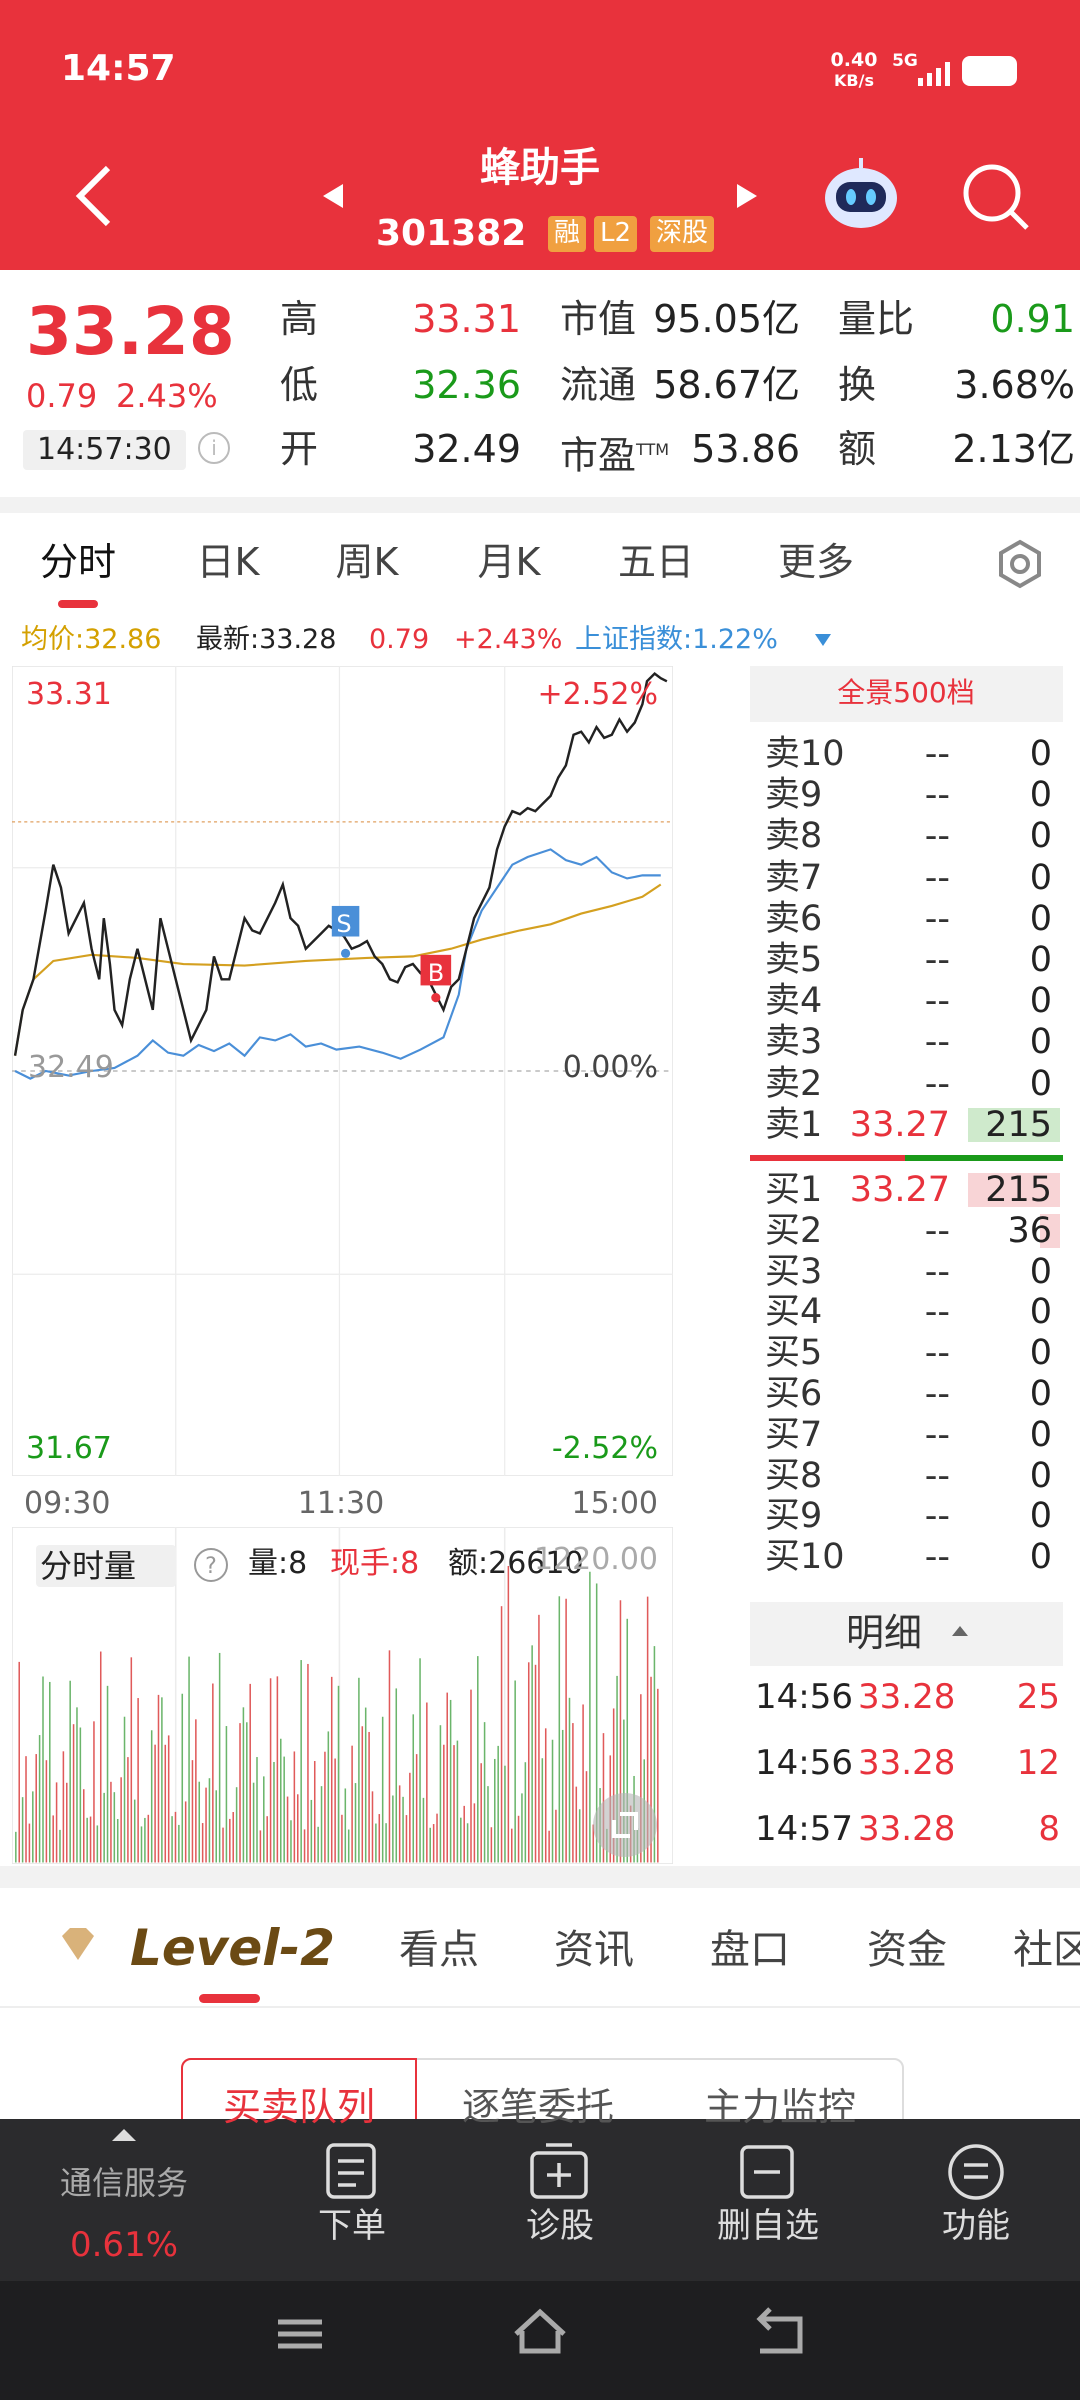  Describe the element at coordinates (67, 1503) in the screenshot. I see `time-label: 09:30` at that location.